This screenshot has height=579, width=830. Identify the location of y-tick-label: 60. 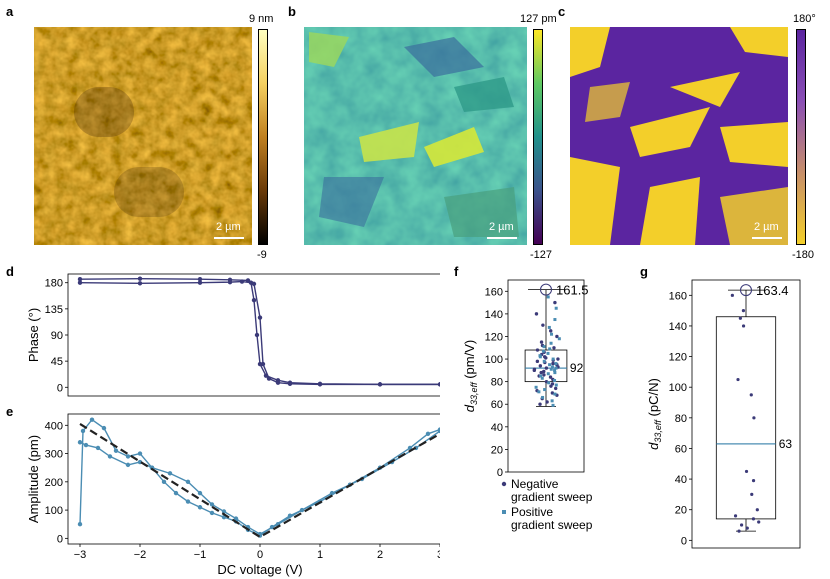
(681, 449).